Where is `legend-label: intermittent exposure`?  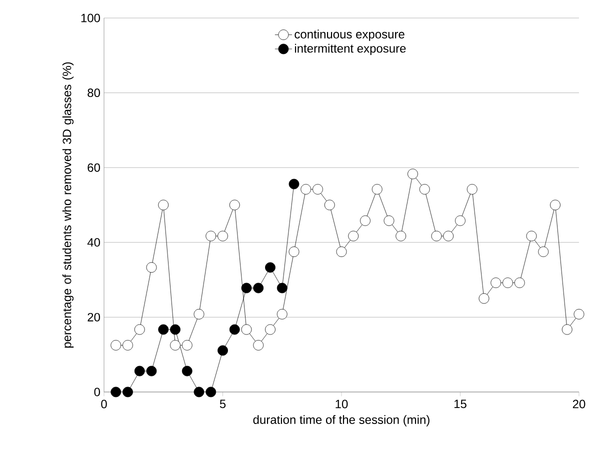
legend-label: intermittent exposure is located at coordinates (350, 50).